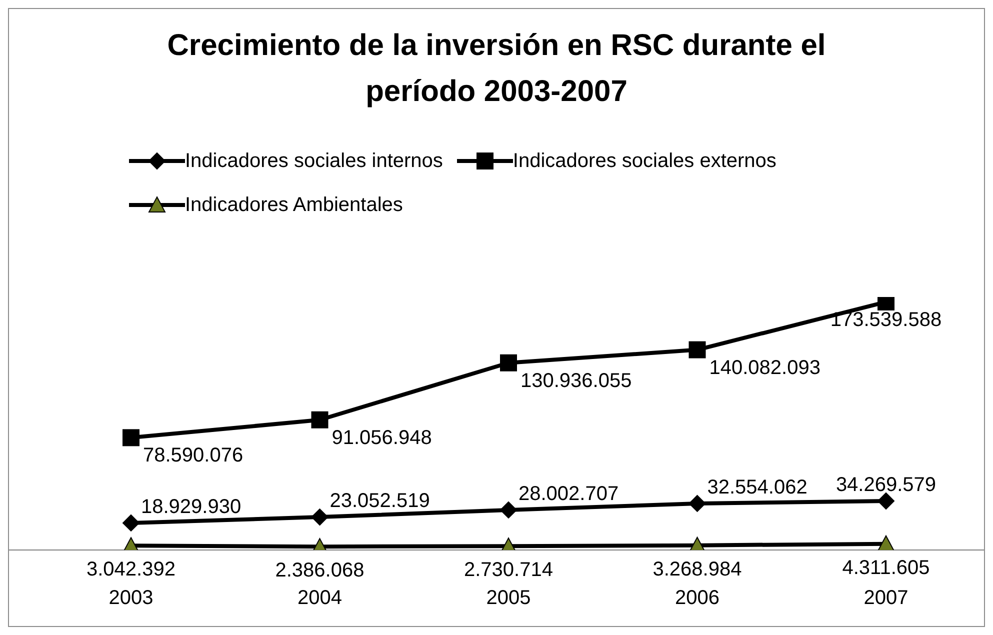 Image resolution: width=993 pixels, height=635 pixels. What do you see at coordinates (508, 570) in the screenshot?
I see `data-label: 2.730.714` at bounding box center [508, 570].